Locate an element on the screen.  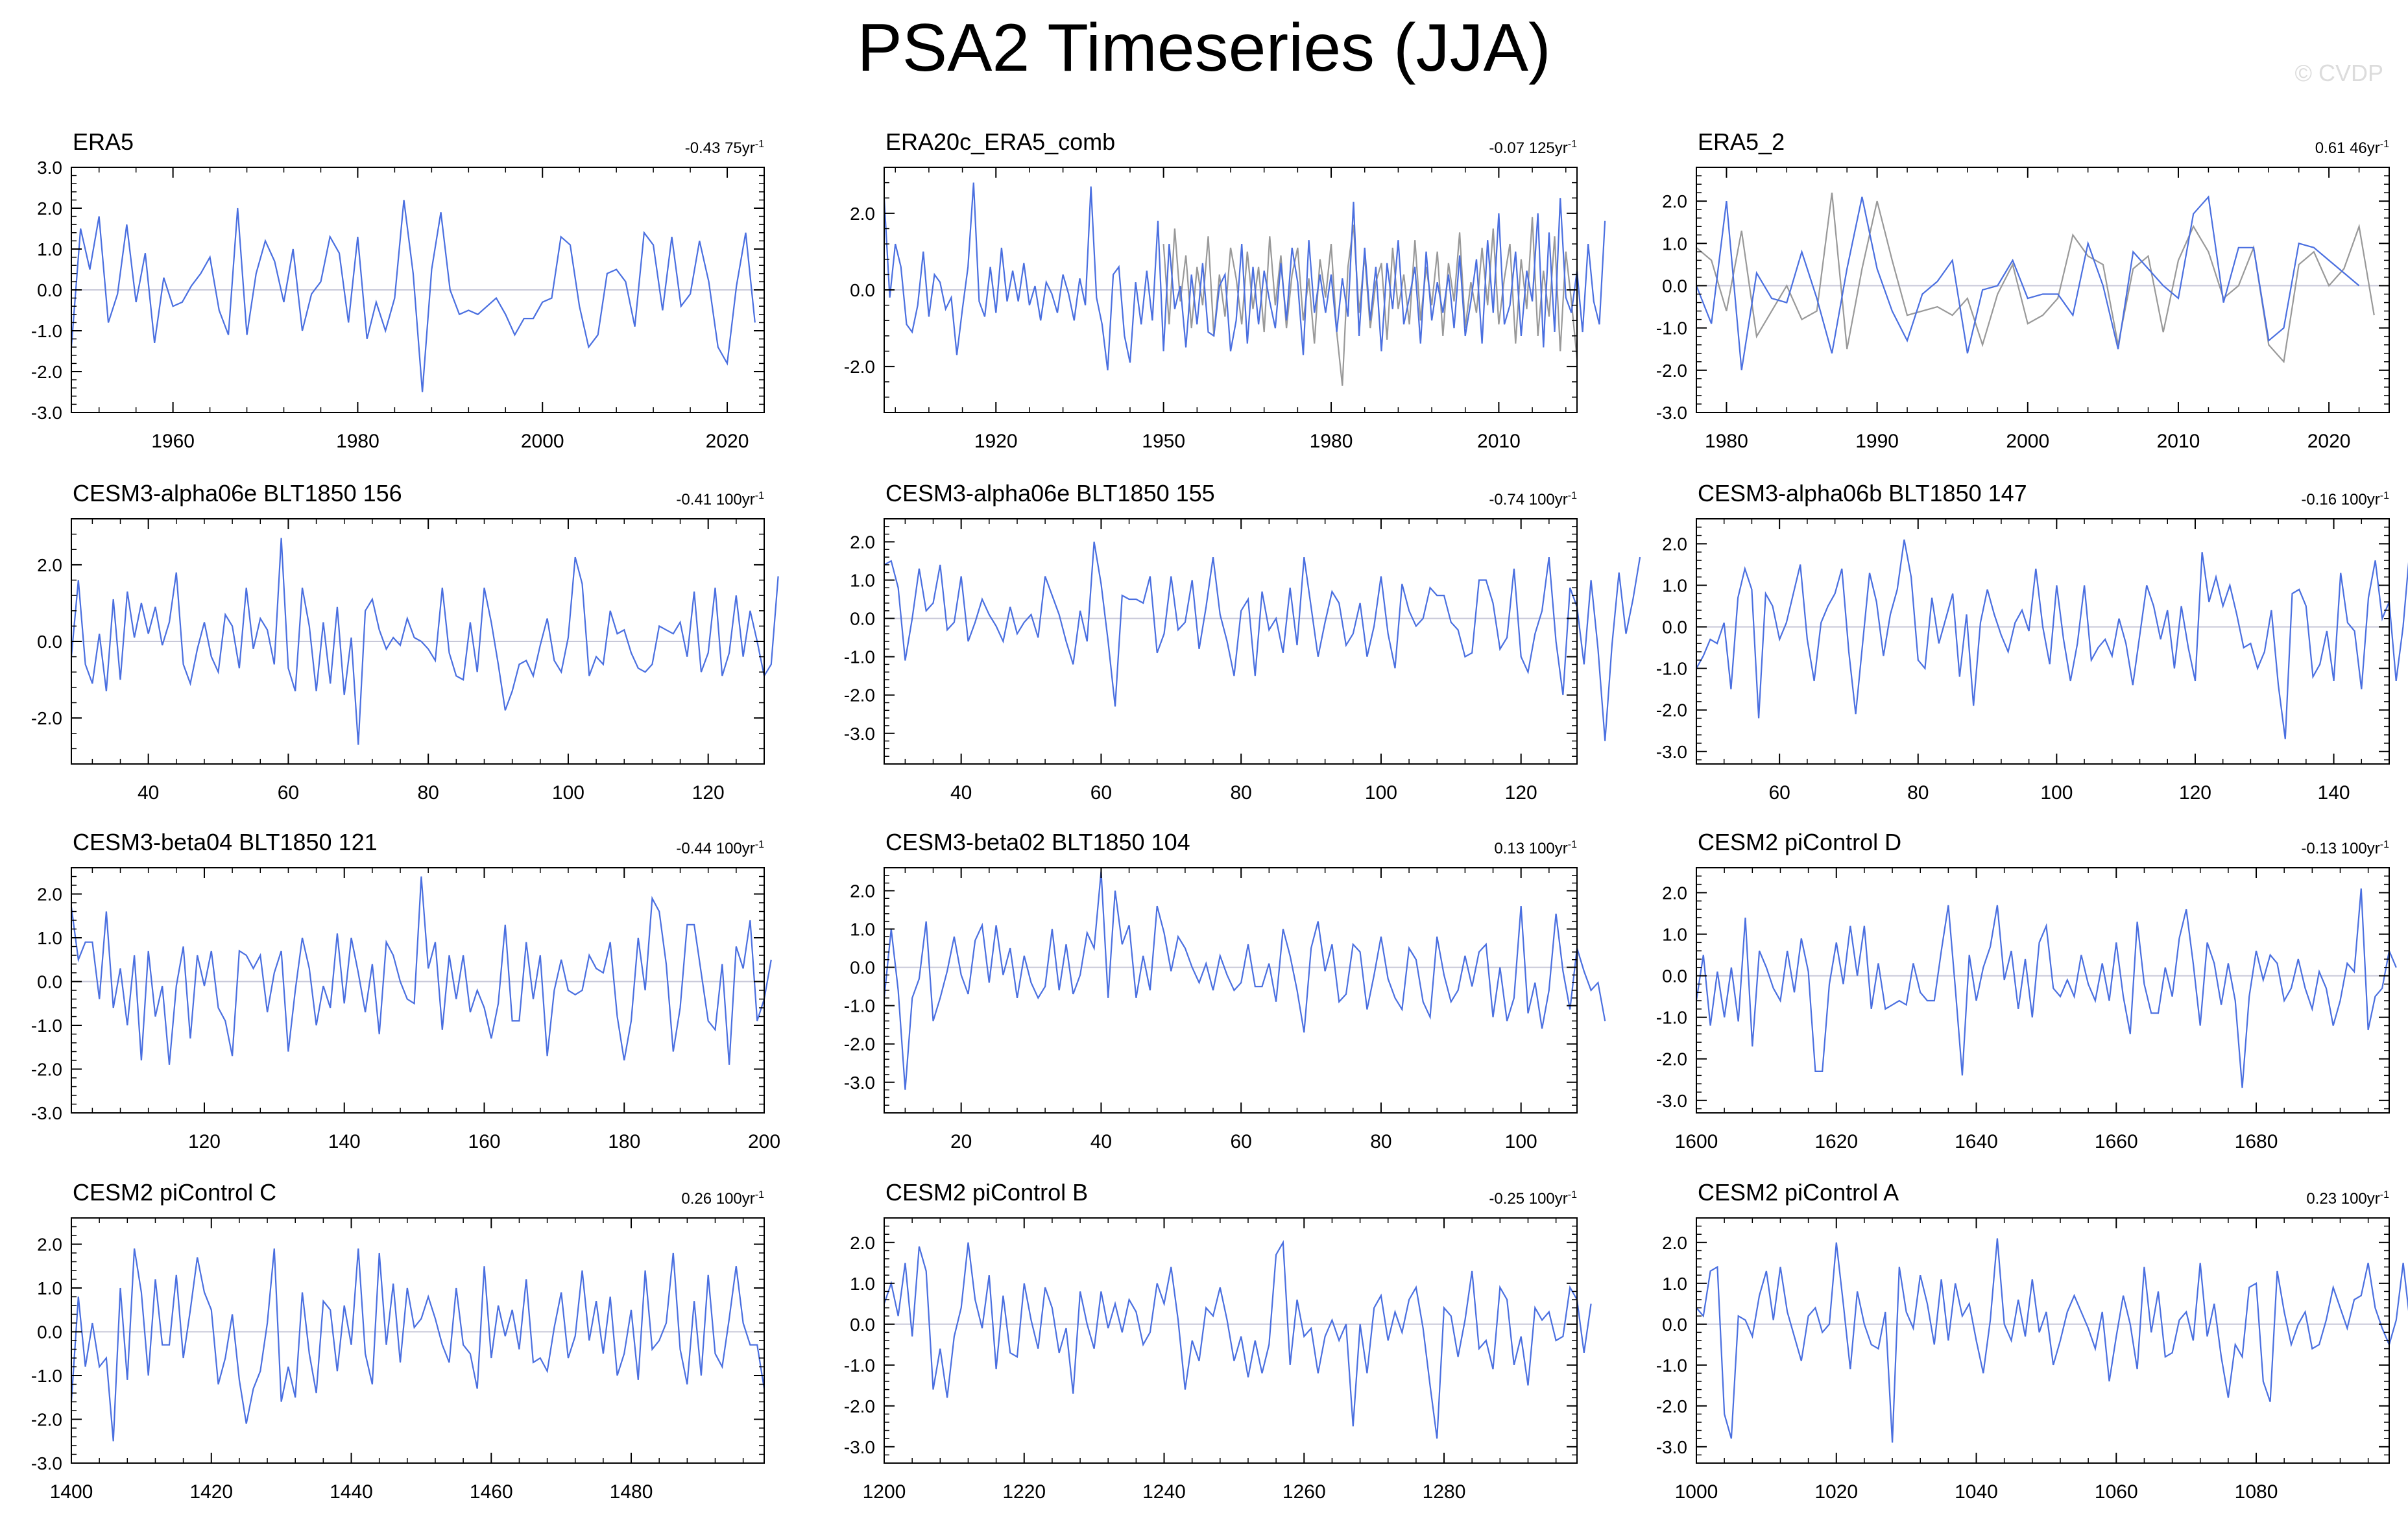
panel-11-trend: -0.25 100yr-1 is located at coordinates (1447, 1198).